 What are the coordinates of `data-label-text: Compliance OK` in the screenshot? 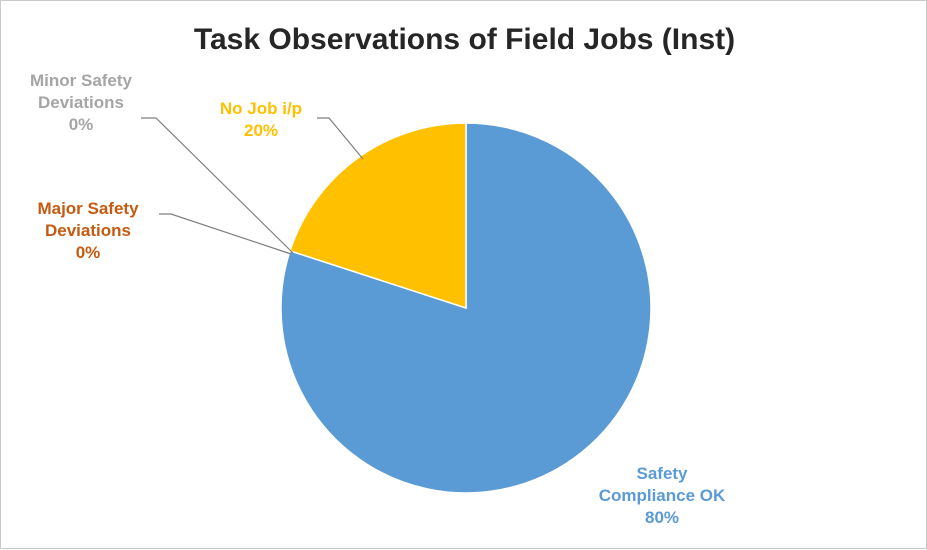 It's located at (662, 495).